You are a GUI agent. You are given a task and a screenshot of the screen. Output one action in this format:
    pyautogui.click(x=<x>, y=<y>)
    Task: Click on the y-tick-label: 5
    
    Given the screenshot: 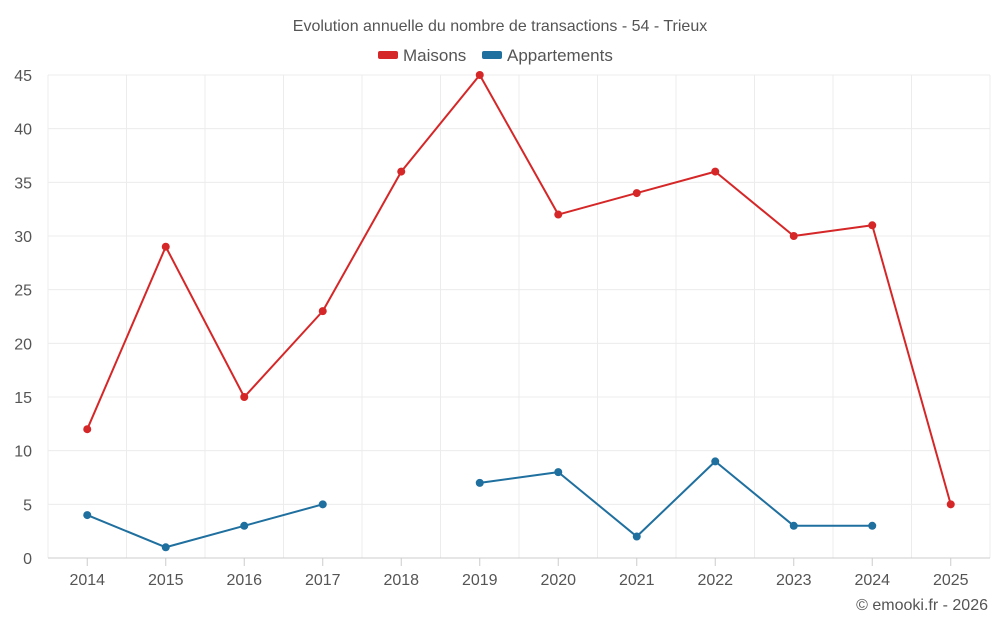 What is the action you would take?
    pyautogui.click(x=27, y=505)
    